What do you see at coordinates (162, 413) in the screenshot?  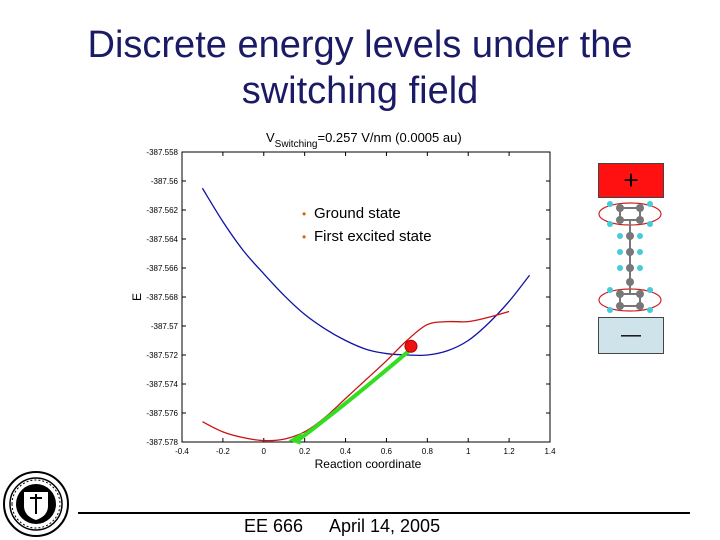 I see `y-tick-label: -387.576` at bounding box center [162, 413].